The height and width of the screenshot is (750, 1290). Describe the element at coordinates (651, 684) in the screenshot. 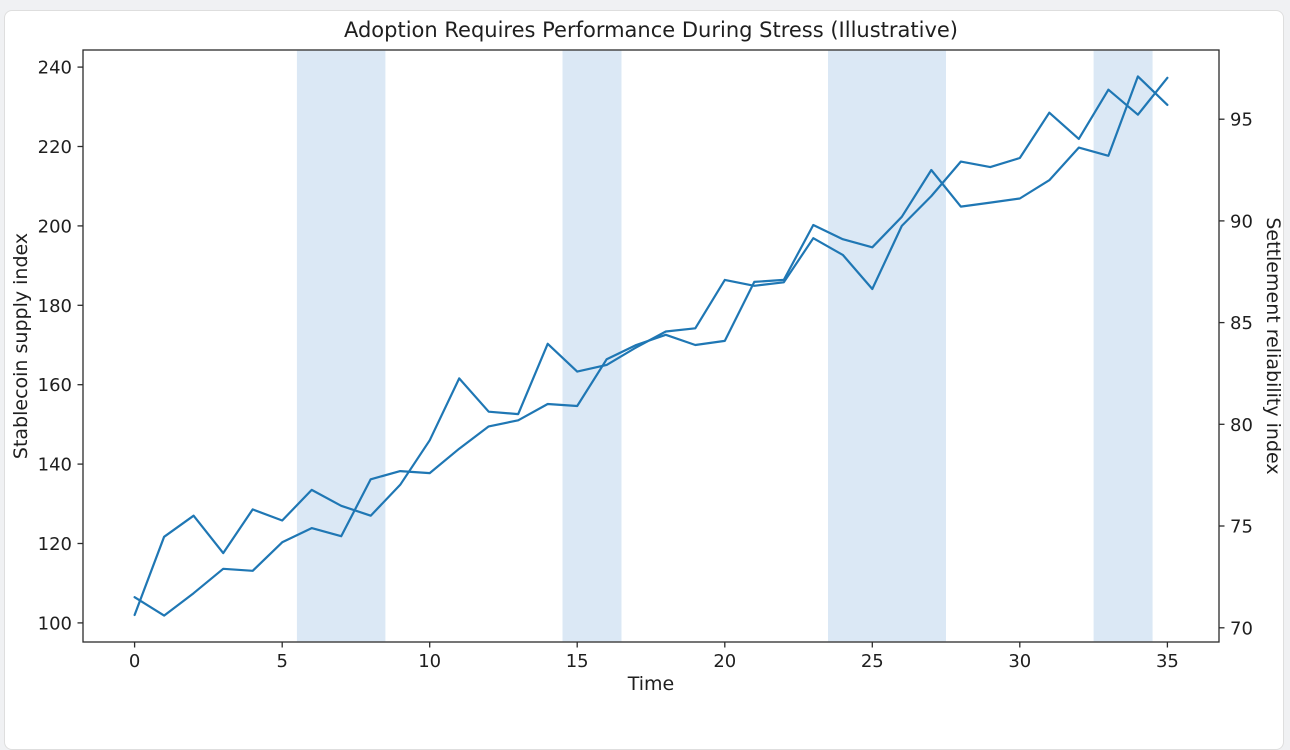

I see `x-axis-label: Time` at that location.